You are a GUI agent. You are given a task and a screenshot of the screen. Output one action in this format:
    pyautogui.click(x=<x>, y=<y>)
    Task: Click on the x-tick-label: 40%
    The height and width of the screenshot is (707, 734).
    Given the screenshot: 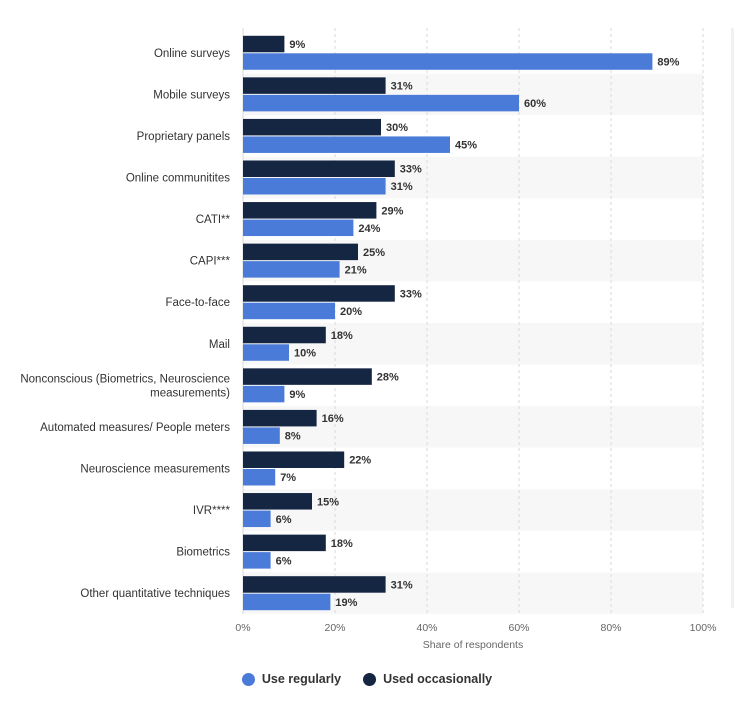 What is the action you would take?
    pyautogui.click(x=426, y=628)
    